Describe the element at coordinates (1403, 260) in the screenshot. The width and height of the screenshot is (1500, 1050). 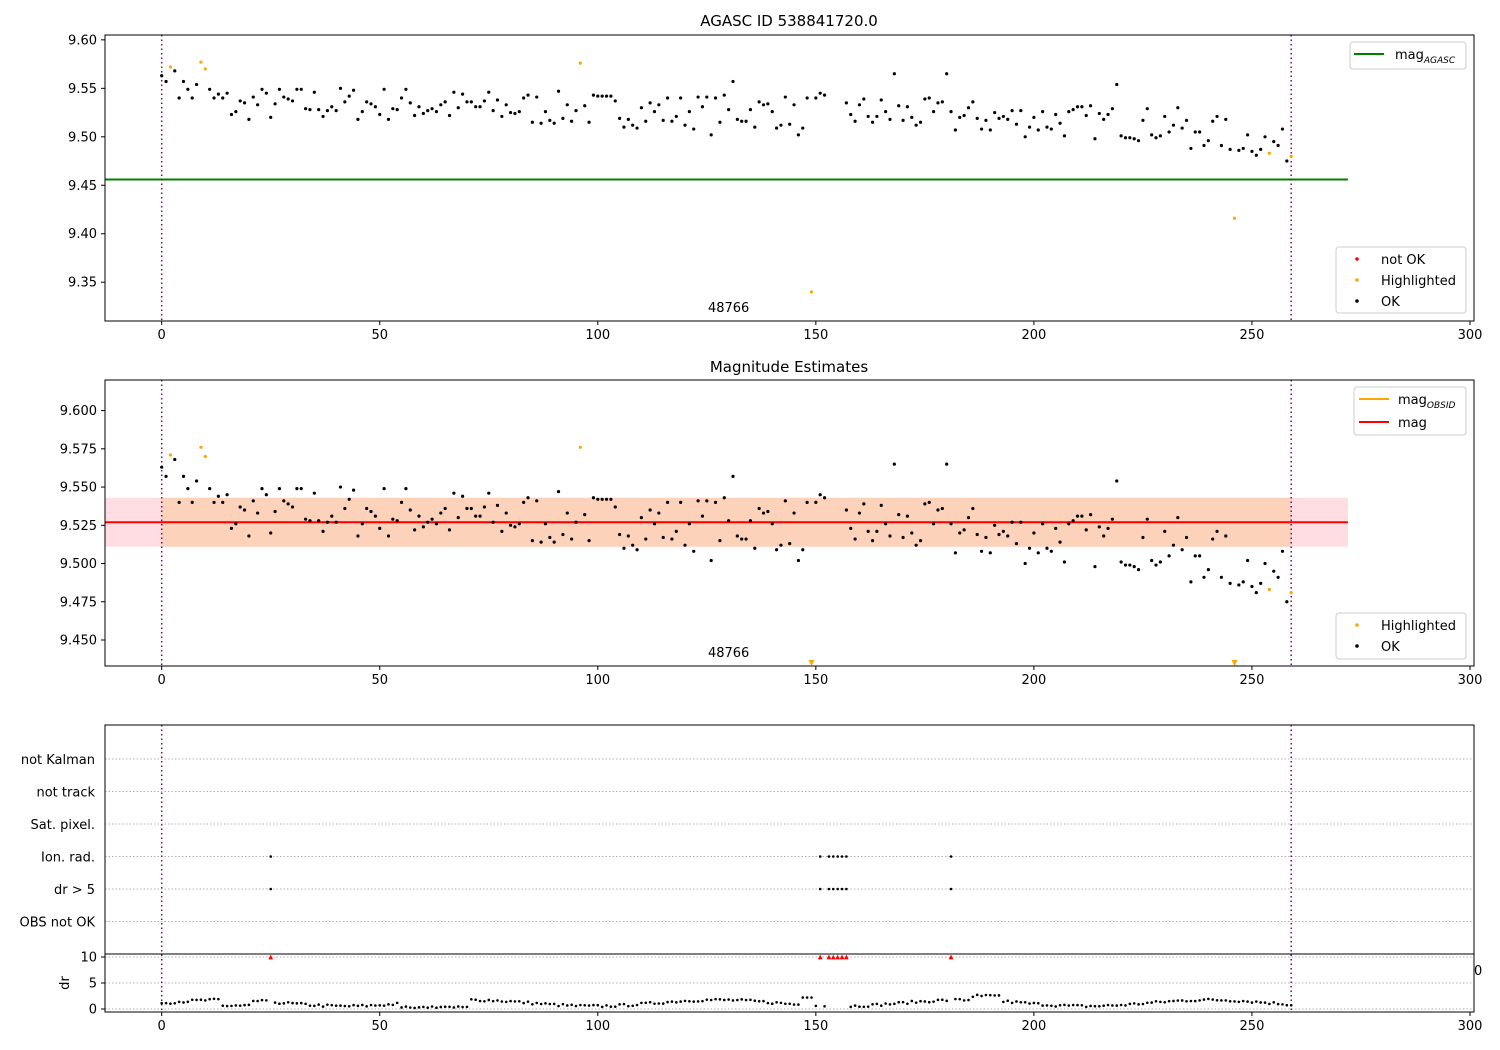
I see `legend-not-ok-label: not OK` at that location.